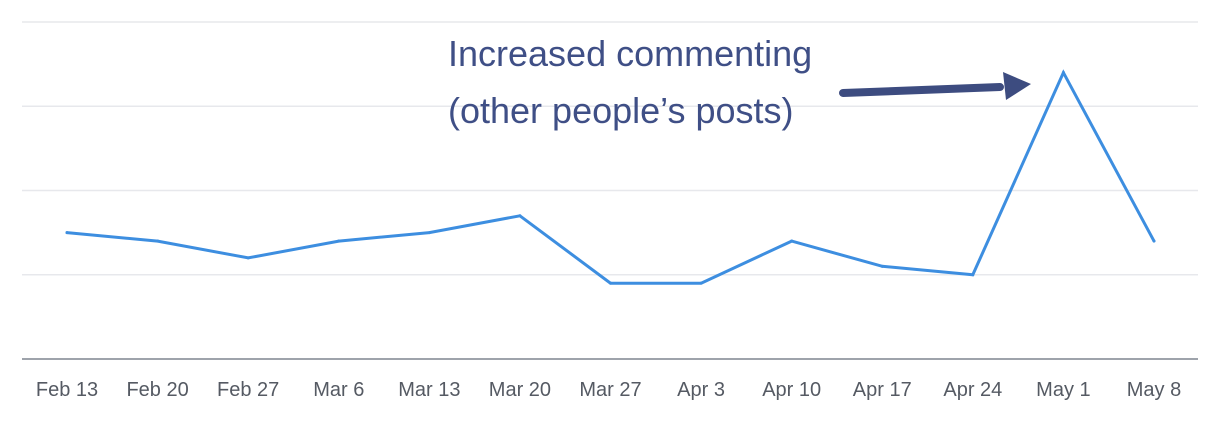 The height and width of the screenshot is (436, 1224). I want to click on annotation-arrow, so click(935, 86).